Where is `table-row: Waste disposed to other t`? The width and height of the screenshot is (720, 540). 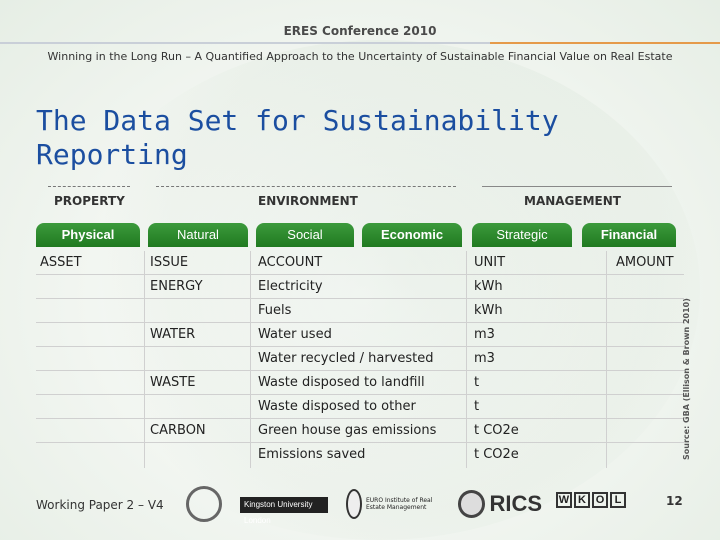 table-row: Waste disposed to other t is located at coordinates (360, 407).